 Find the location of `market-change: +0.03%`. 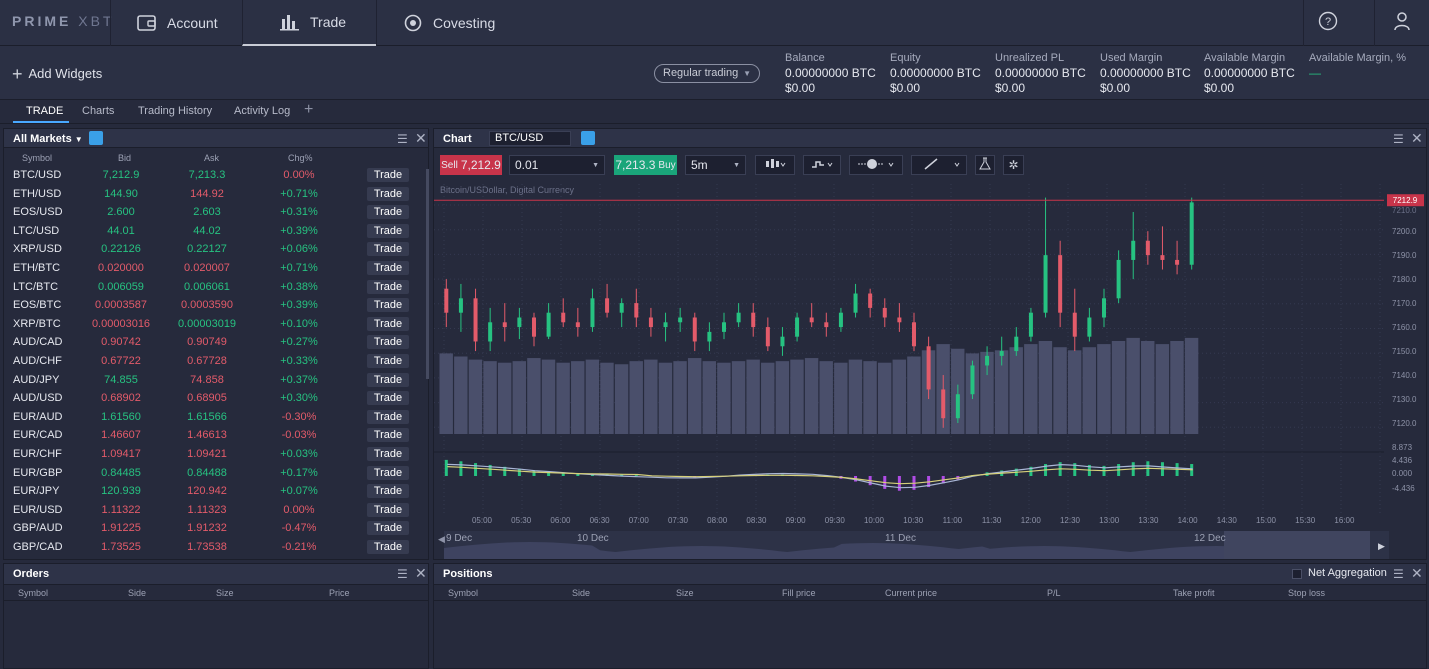

market-change: +0.03% is located at coordinates (299, 454).